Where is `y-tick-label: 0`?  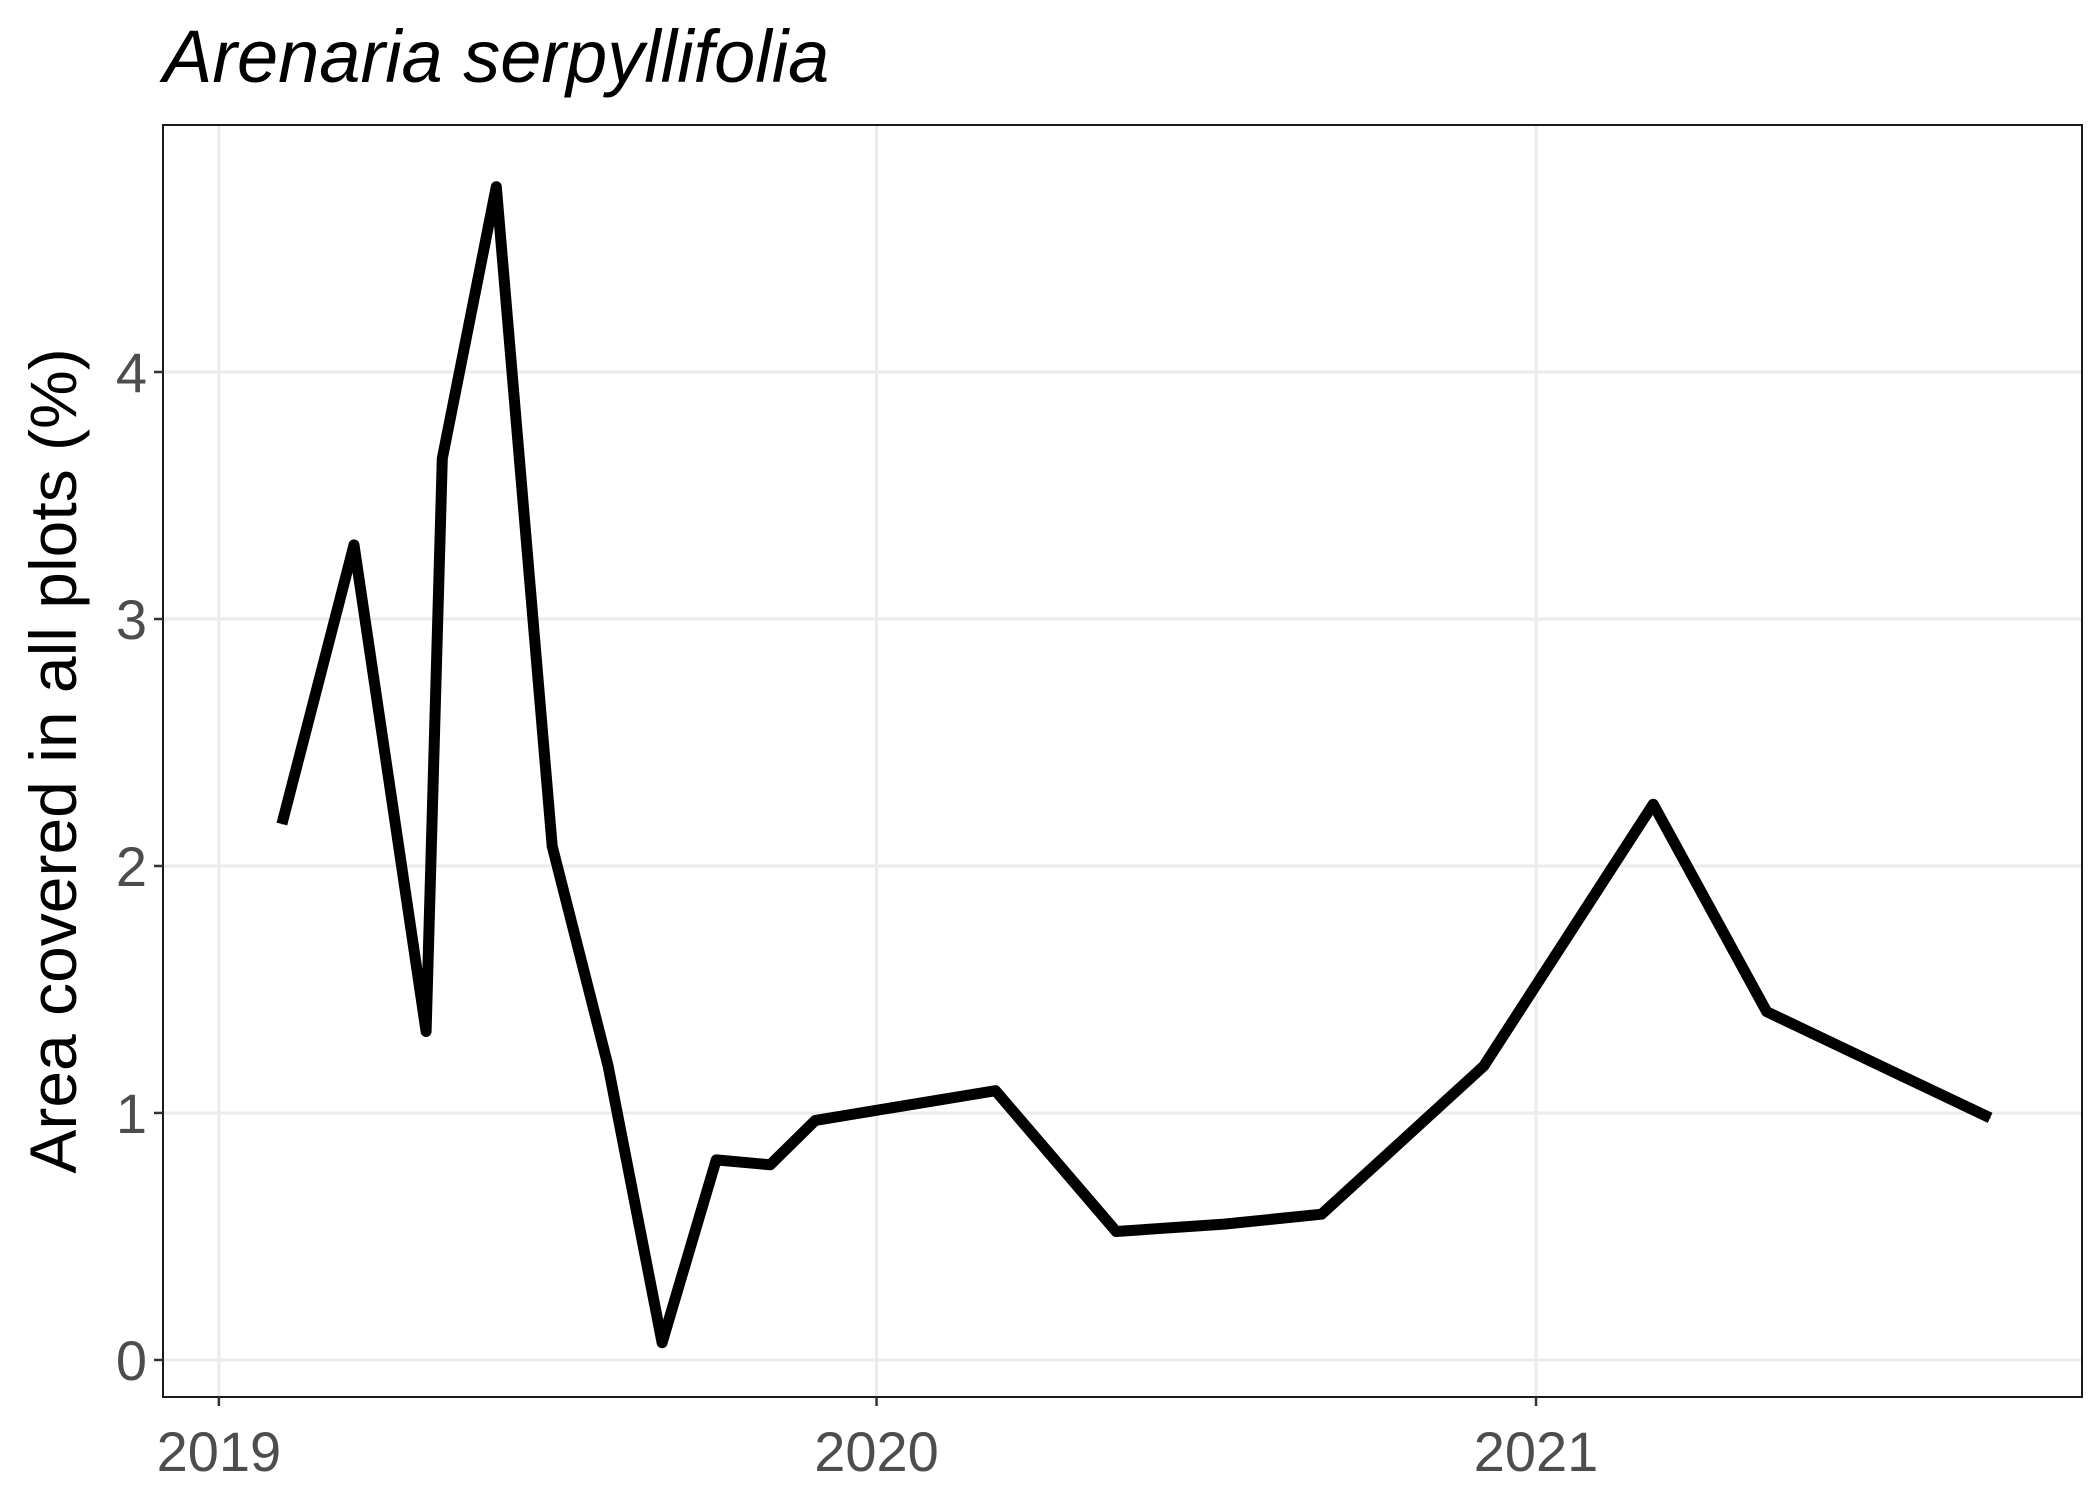
y-tick-label: 0 is located at coordinates (131, 1360).